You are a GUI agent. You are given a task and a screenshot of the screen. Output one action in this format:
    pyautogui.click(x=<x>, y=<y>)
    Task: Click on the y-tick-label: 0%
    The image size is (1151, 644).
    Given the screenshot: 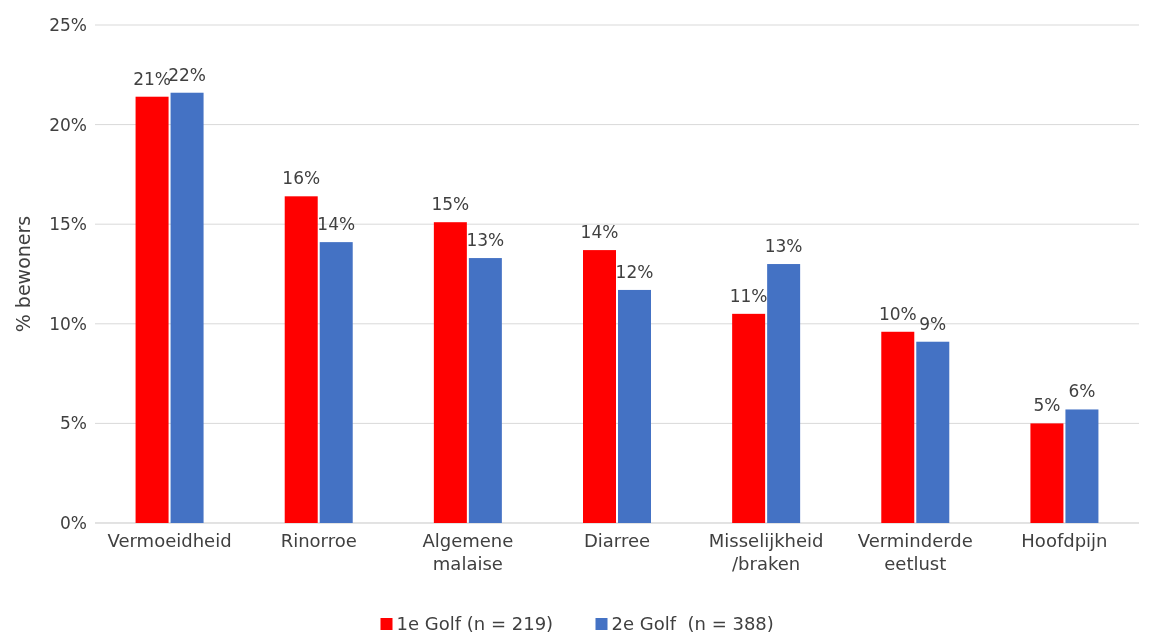 What is the action you would take?
    pyautogui.click(x=73, y=523)
    